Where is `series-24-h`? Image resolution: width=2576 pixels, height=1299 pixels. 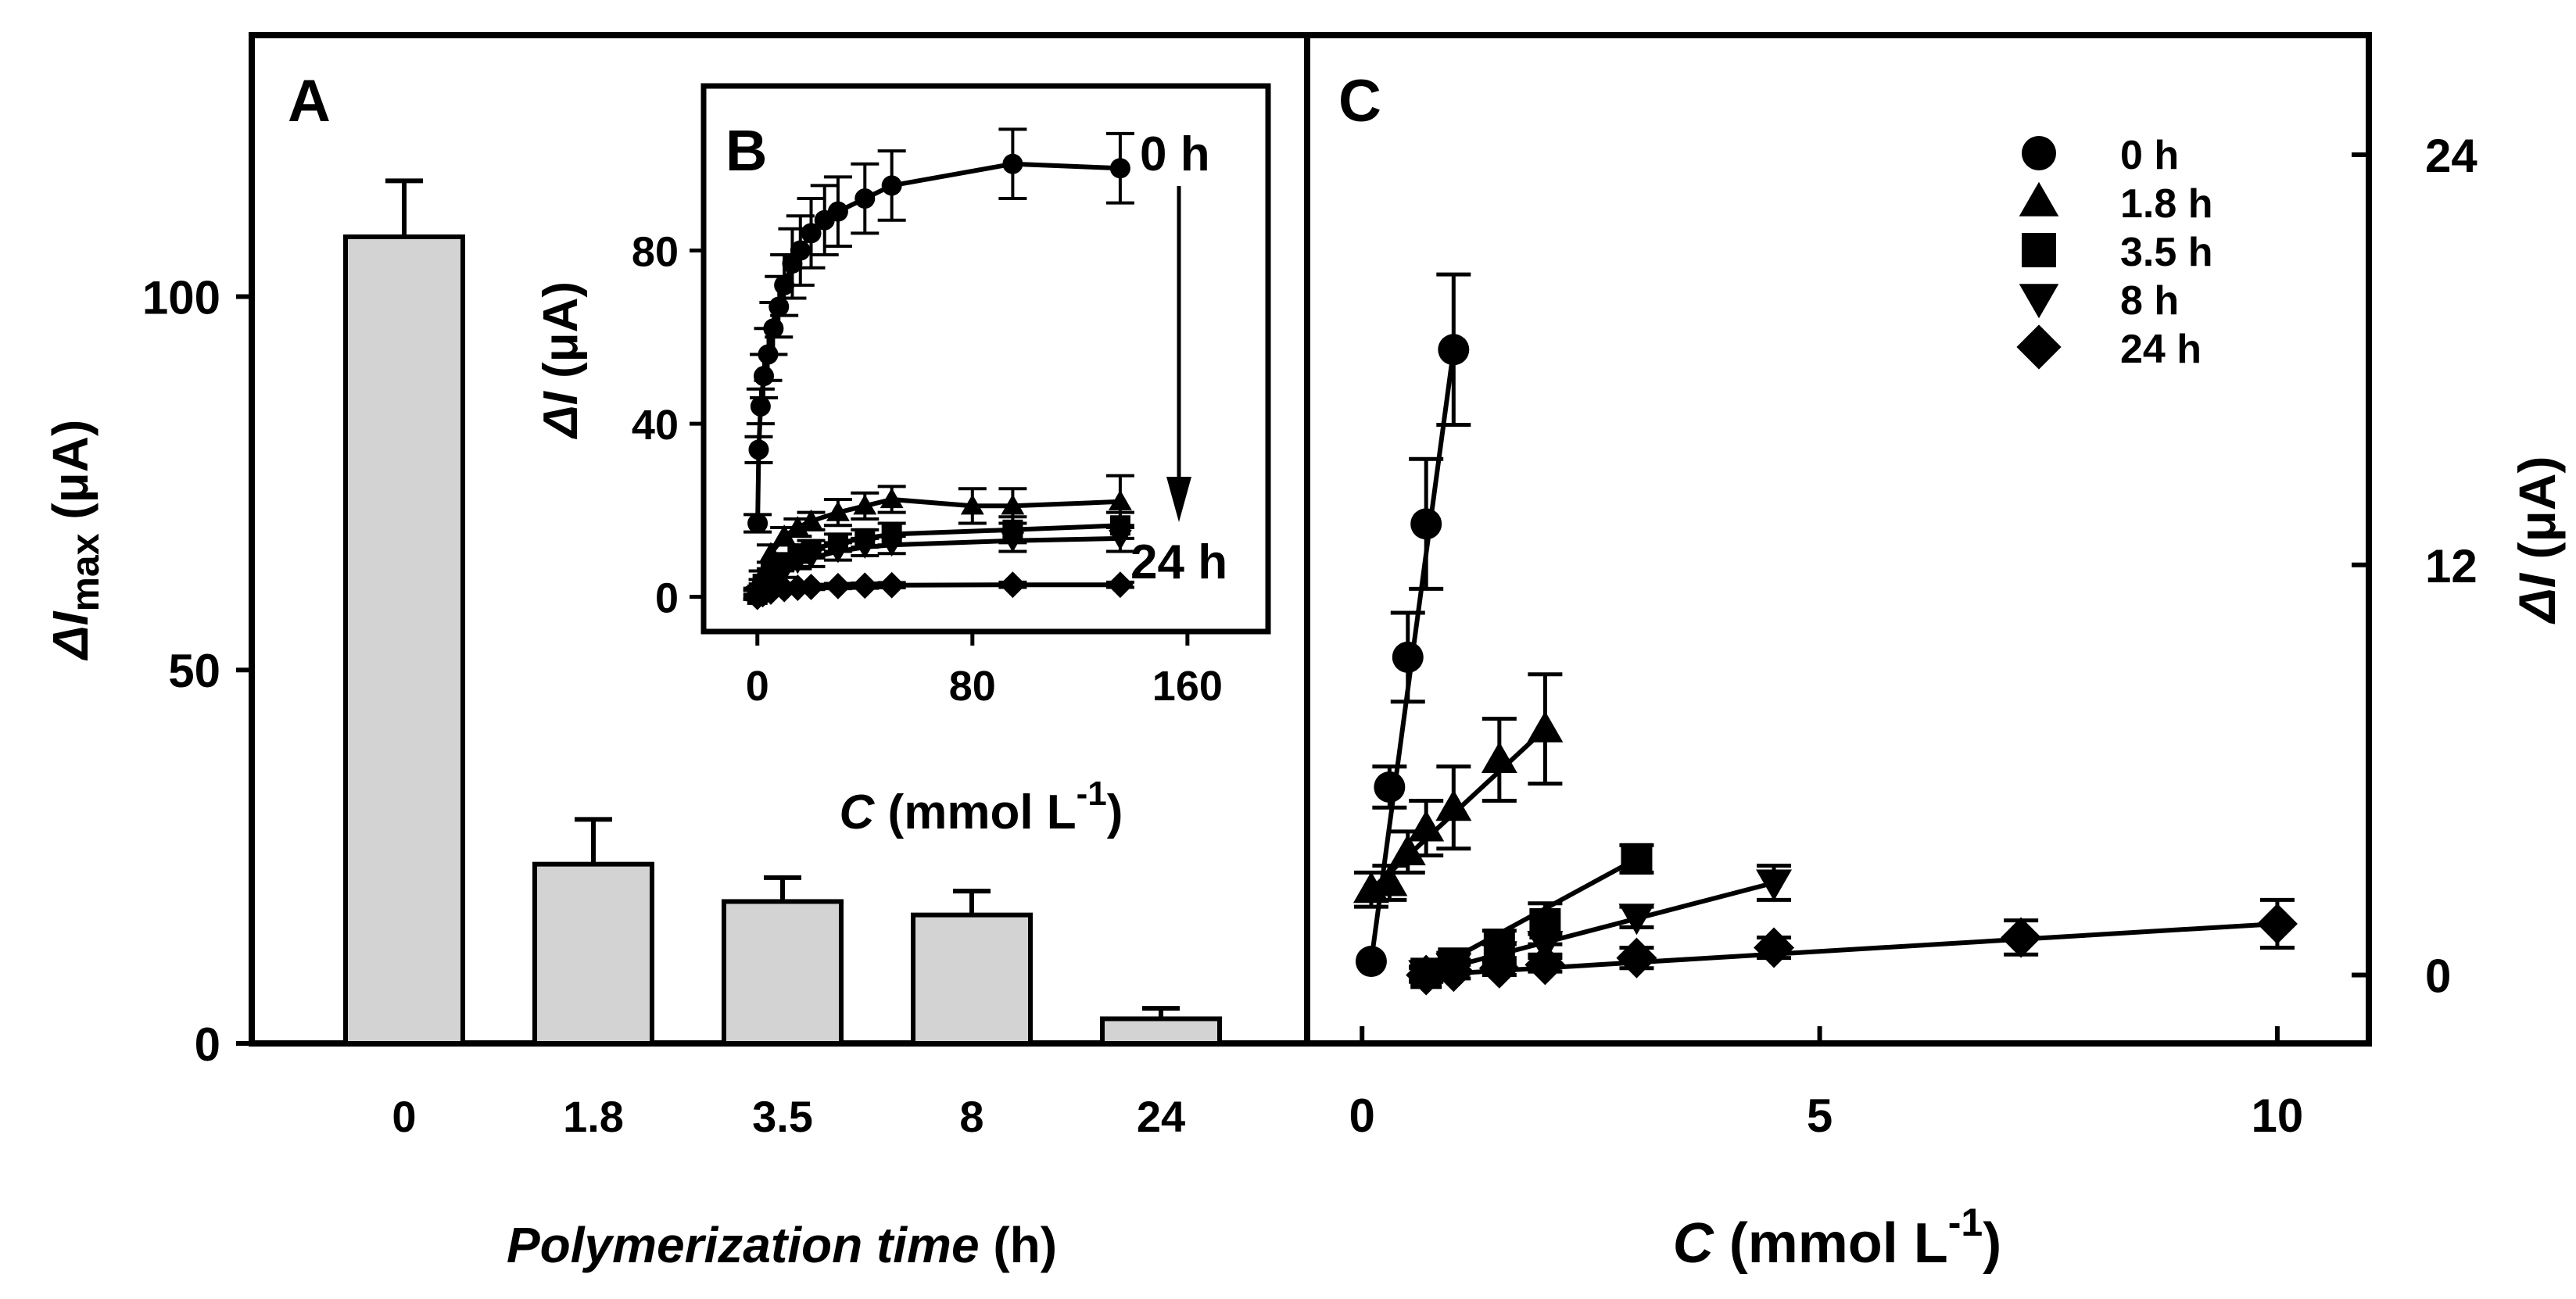
series-24-h is located at coordinates (1852, 946).